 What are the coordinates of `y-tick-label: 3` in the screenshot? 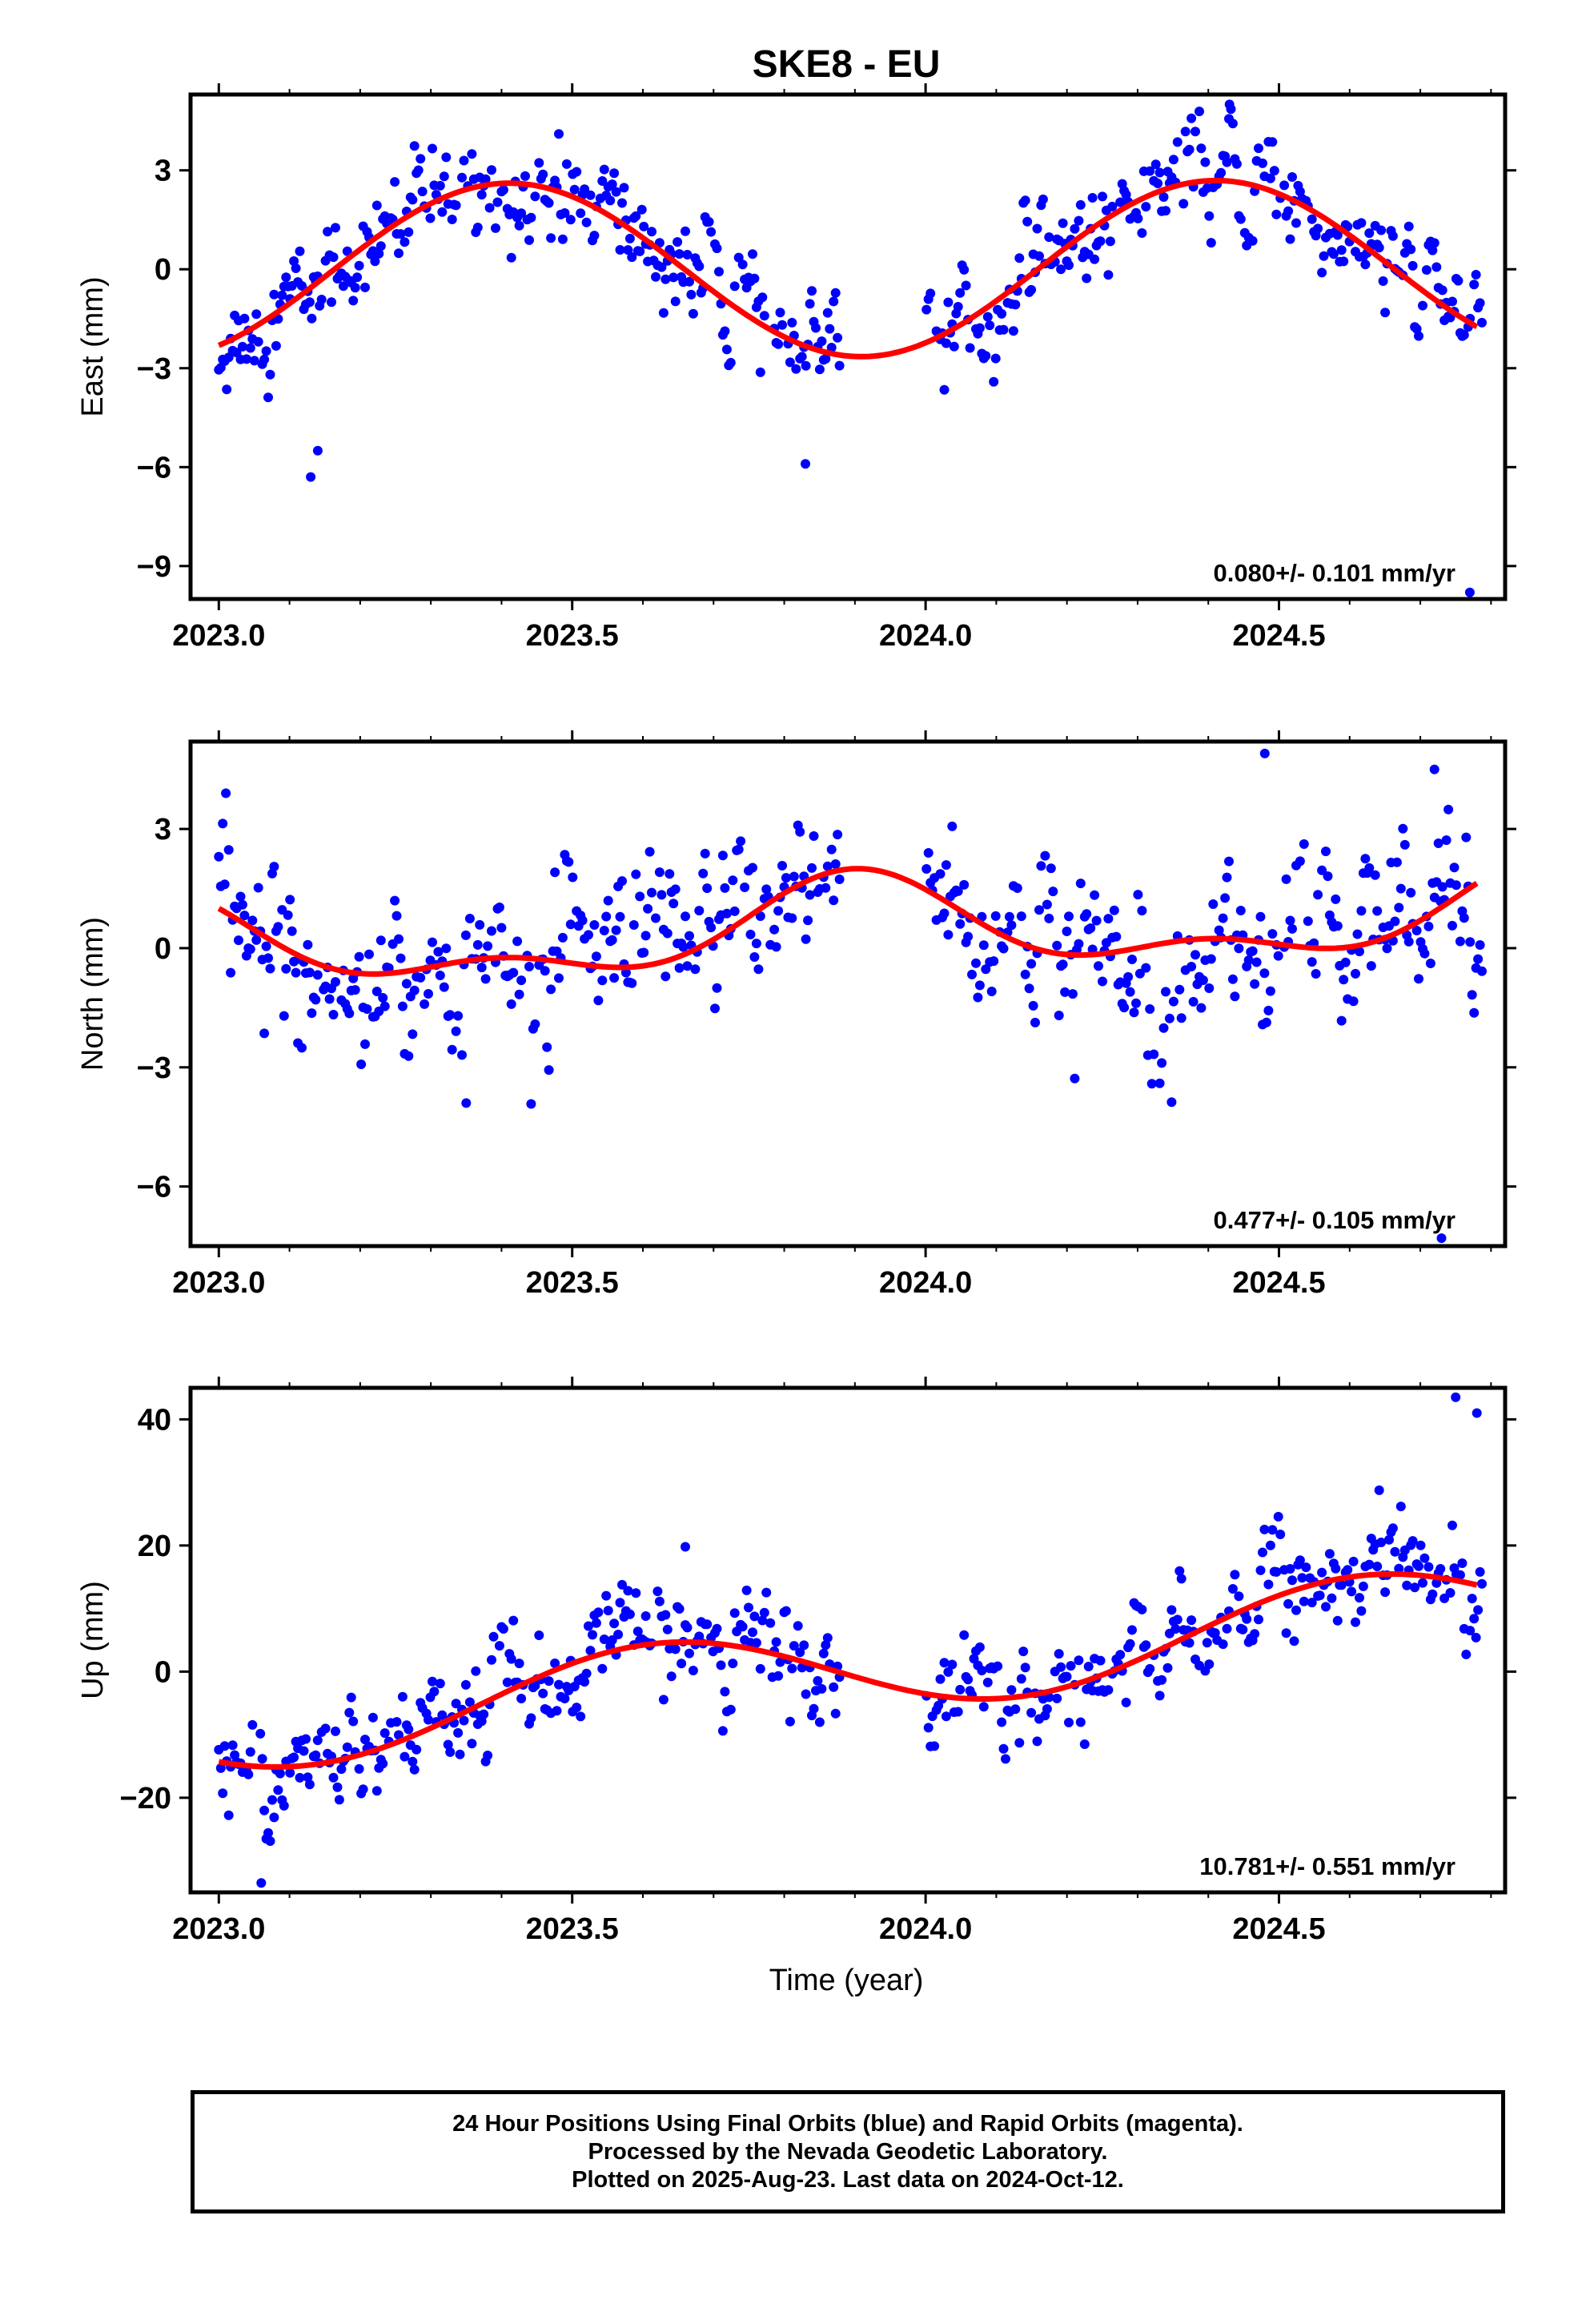 It's located at (163, 829).